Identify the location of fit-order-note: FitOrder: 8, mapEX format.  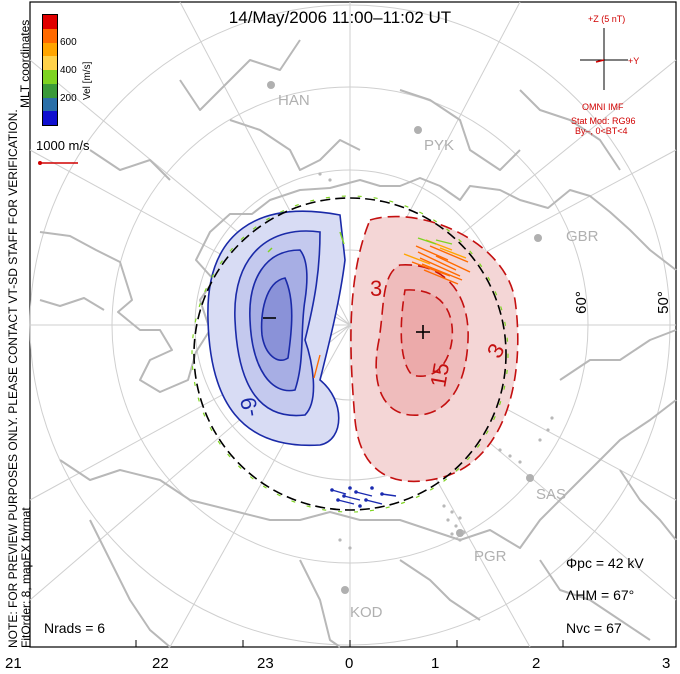
(26, 577).